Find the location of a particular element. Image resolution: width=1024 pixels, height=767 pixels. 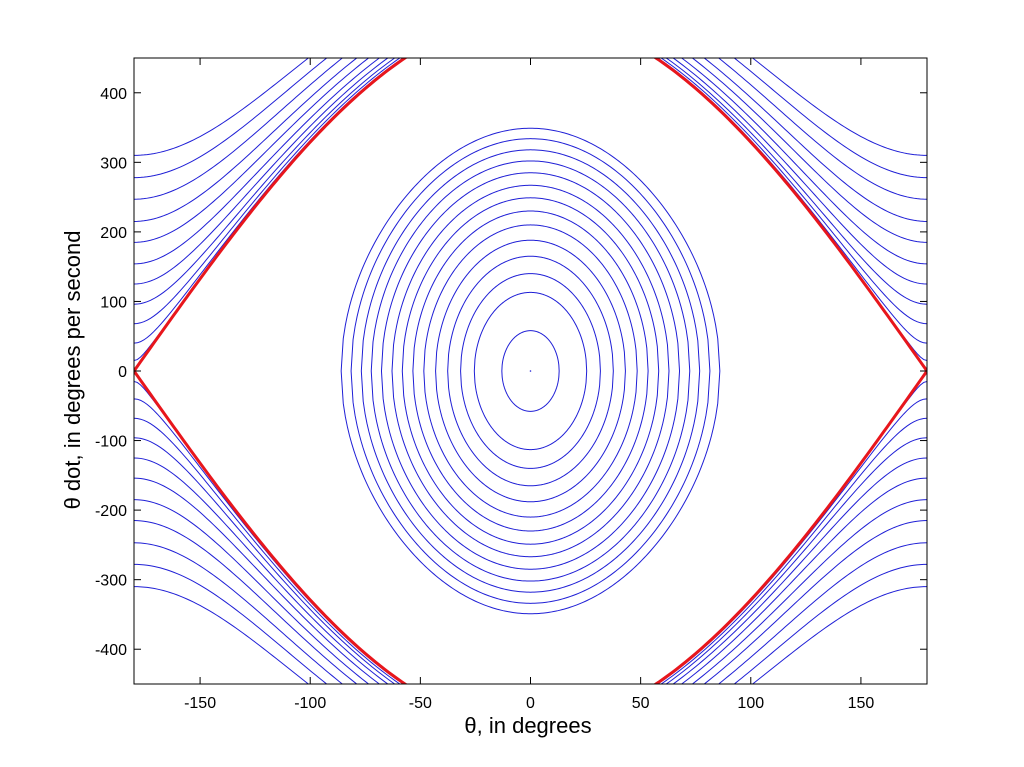

y-tick-label: -200 is located at coordinates (111, 511).